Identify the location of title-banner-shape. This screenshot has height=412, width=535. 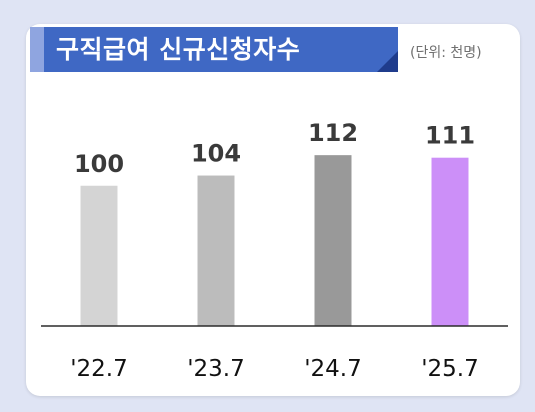
(214, 49).